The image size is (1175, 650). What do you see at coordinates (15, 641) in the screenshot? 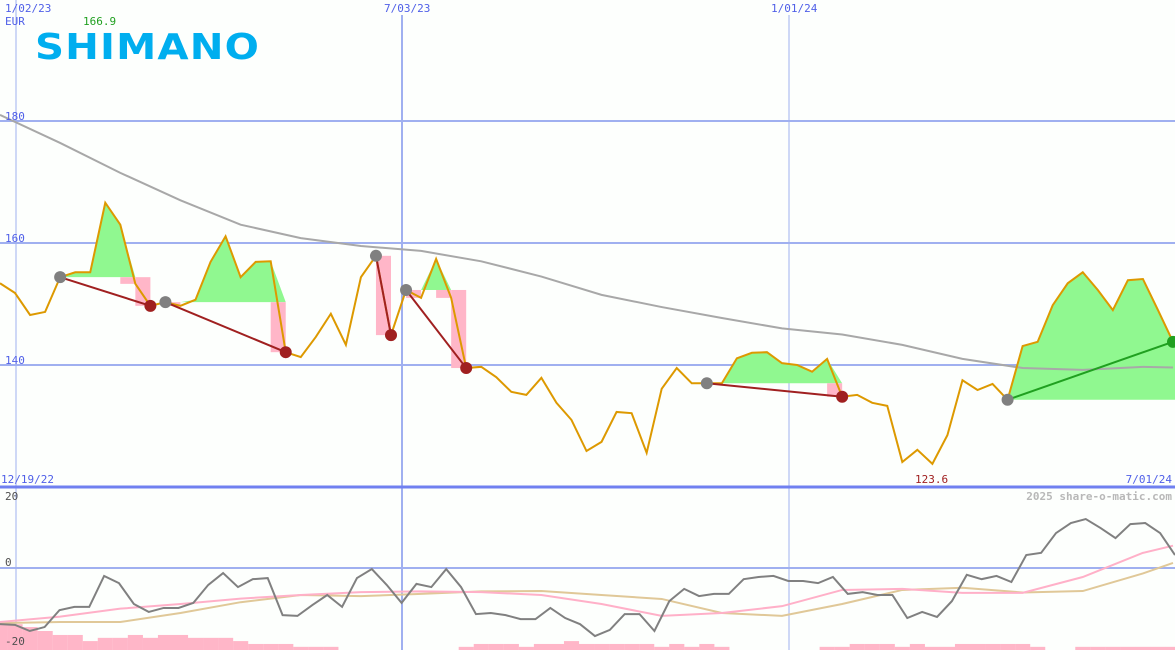
I see `osc-y-tick-minus20: -20` at bounding box center [15, 641].